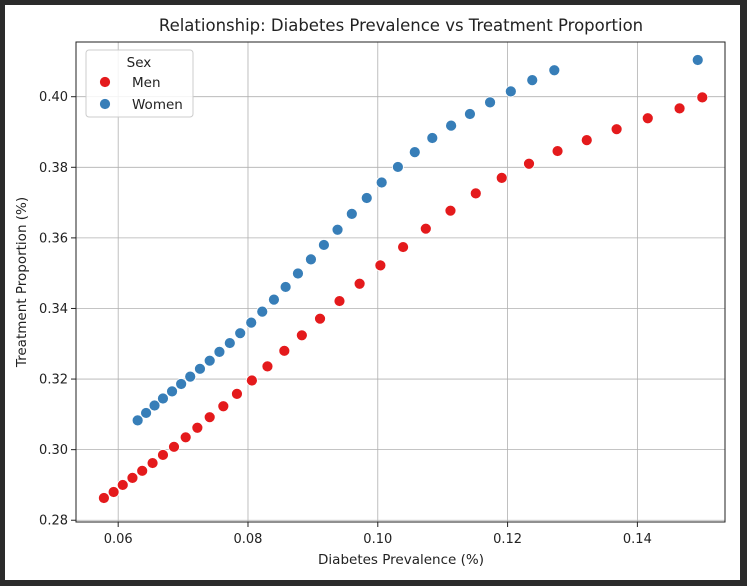  I want to click on legend-box, so click(139, 83).